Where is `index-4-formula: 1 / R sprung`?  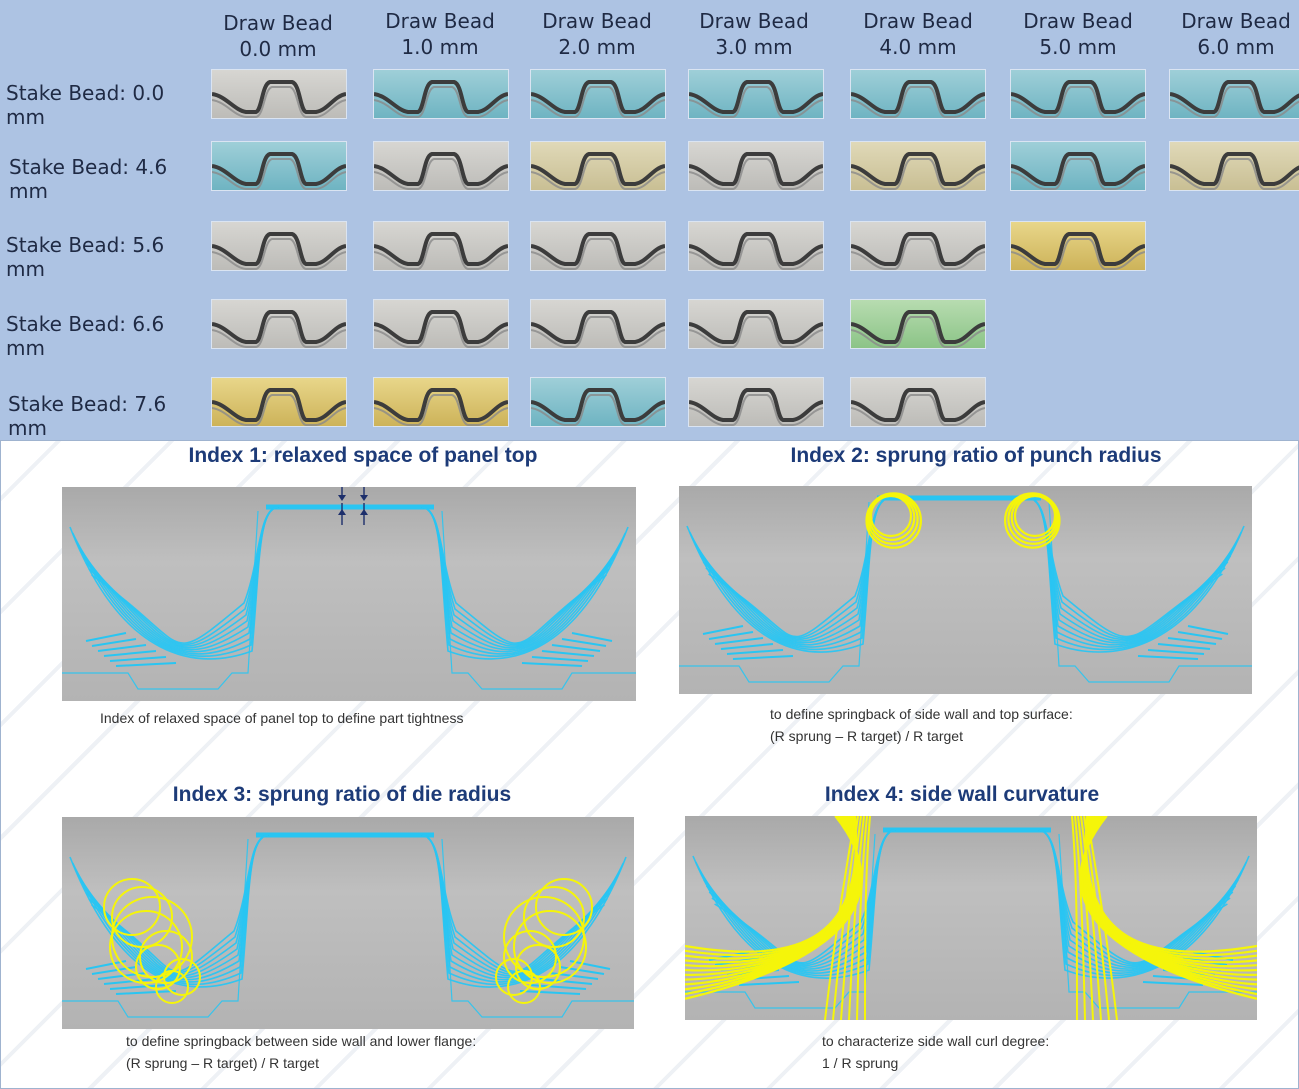
index-4-formula: 1 / R sprung is located at coordinates (860, 1063).